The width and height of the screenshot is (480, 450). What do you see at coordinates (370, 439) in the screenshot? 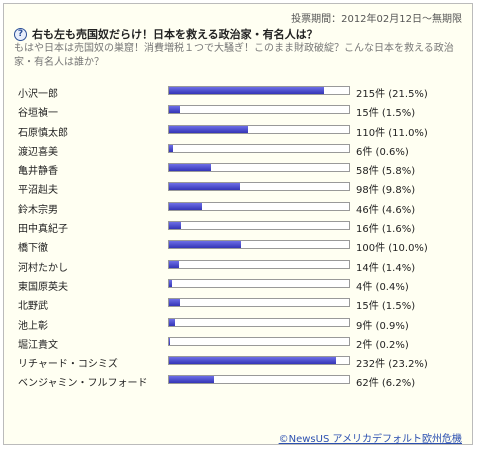
I see `footer-link: ©NewsUS アメリカデフォルト欧州危機` at bounding box center [370, 439].